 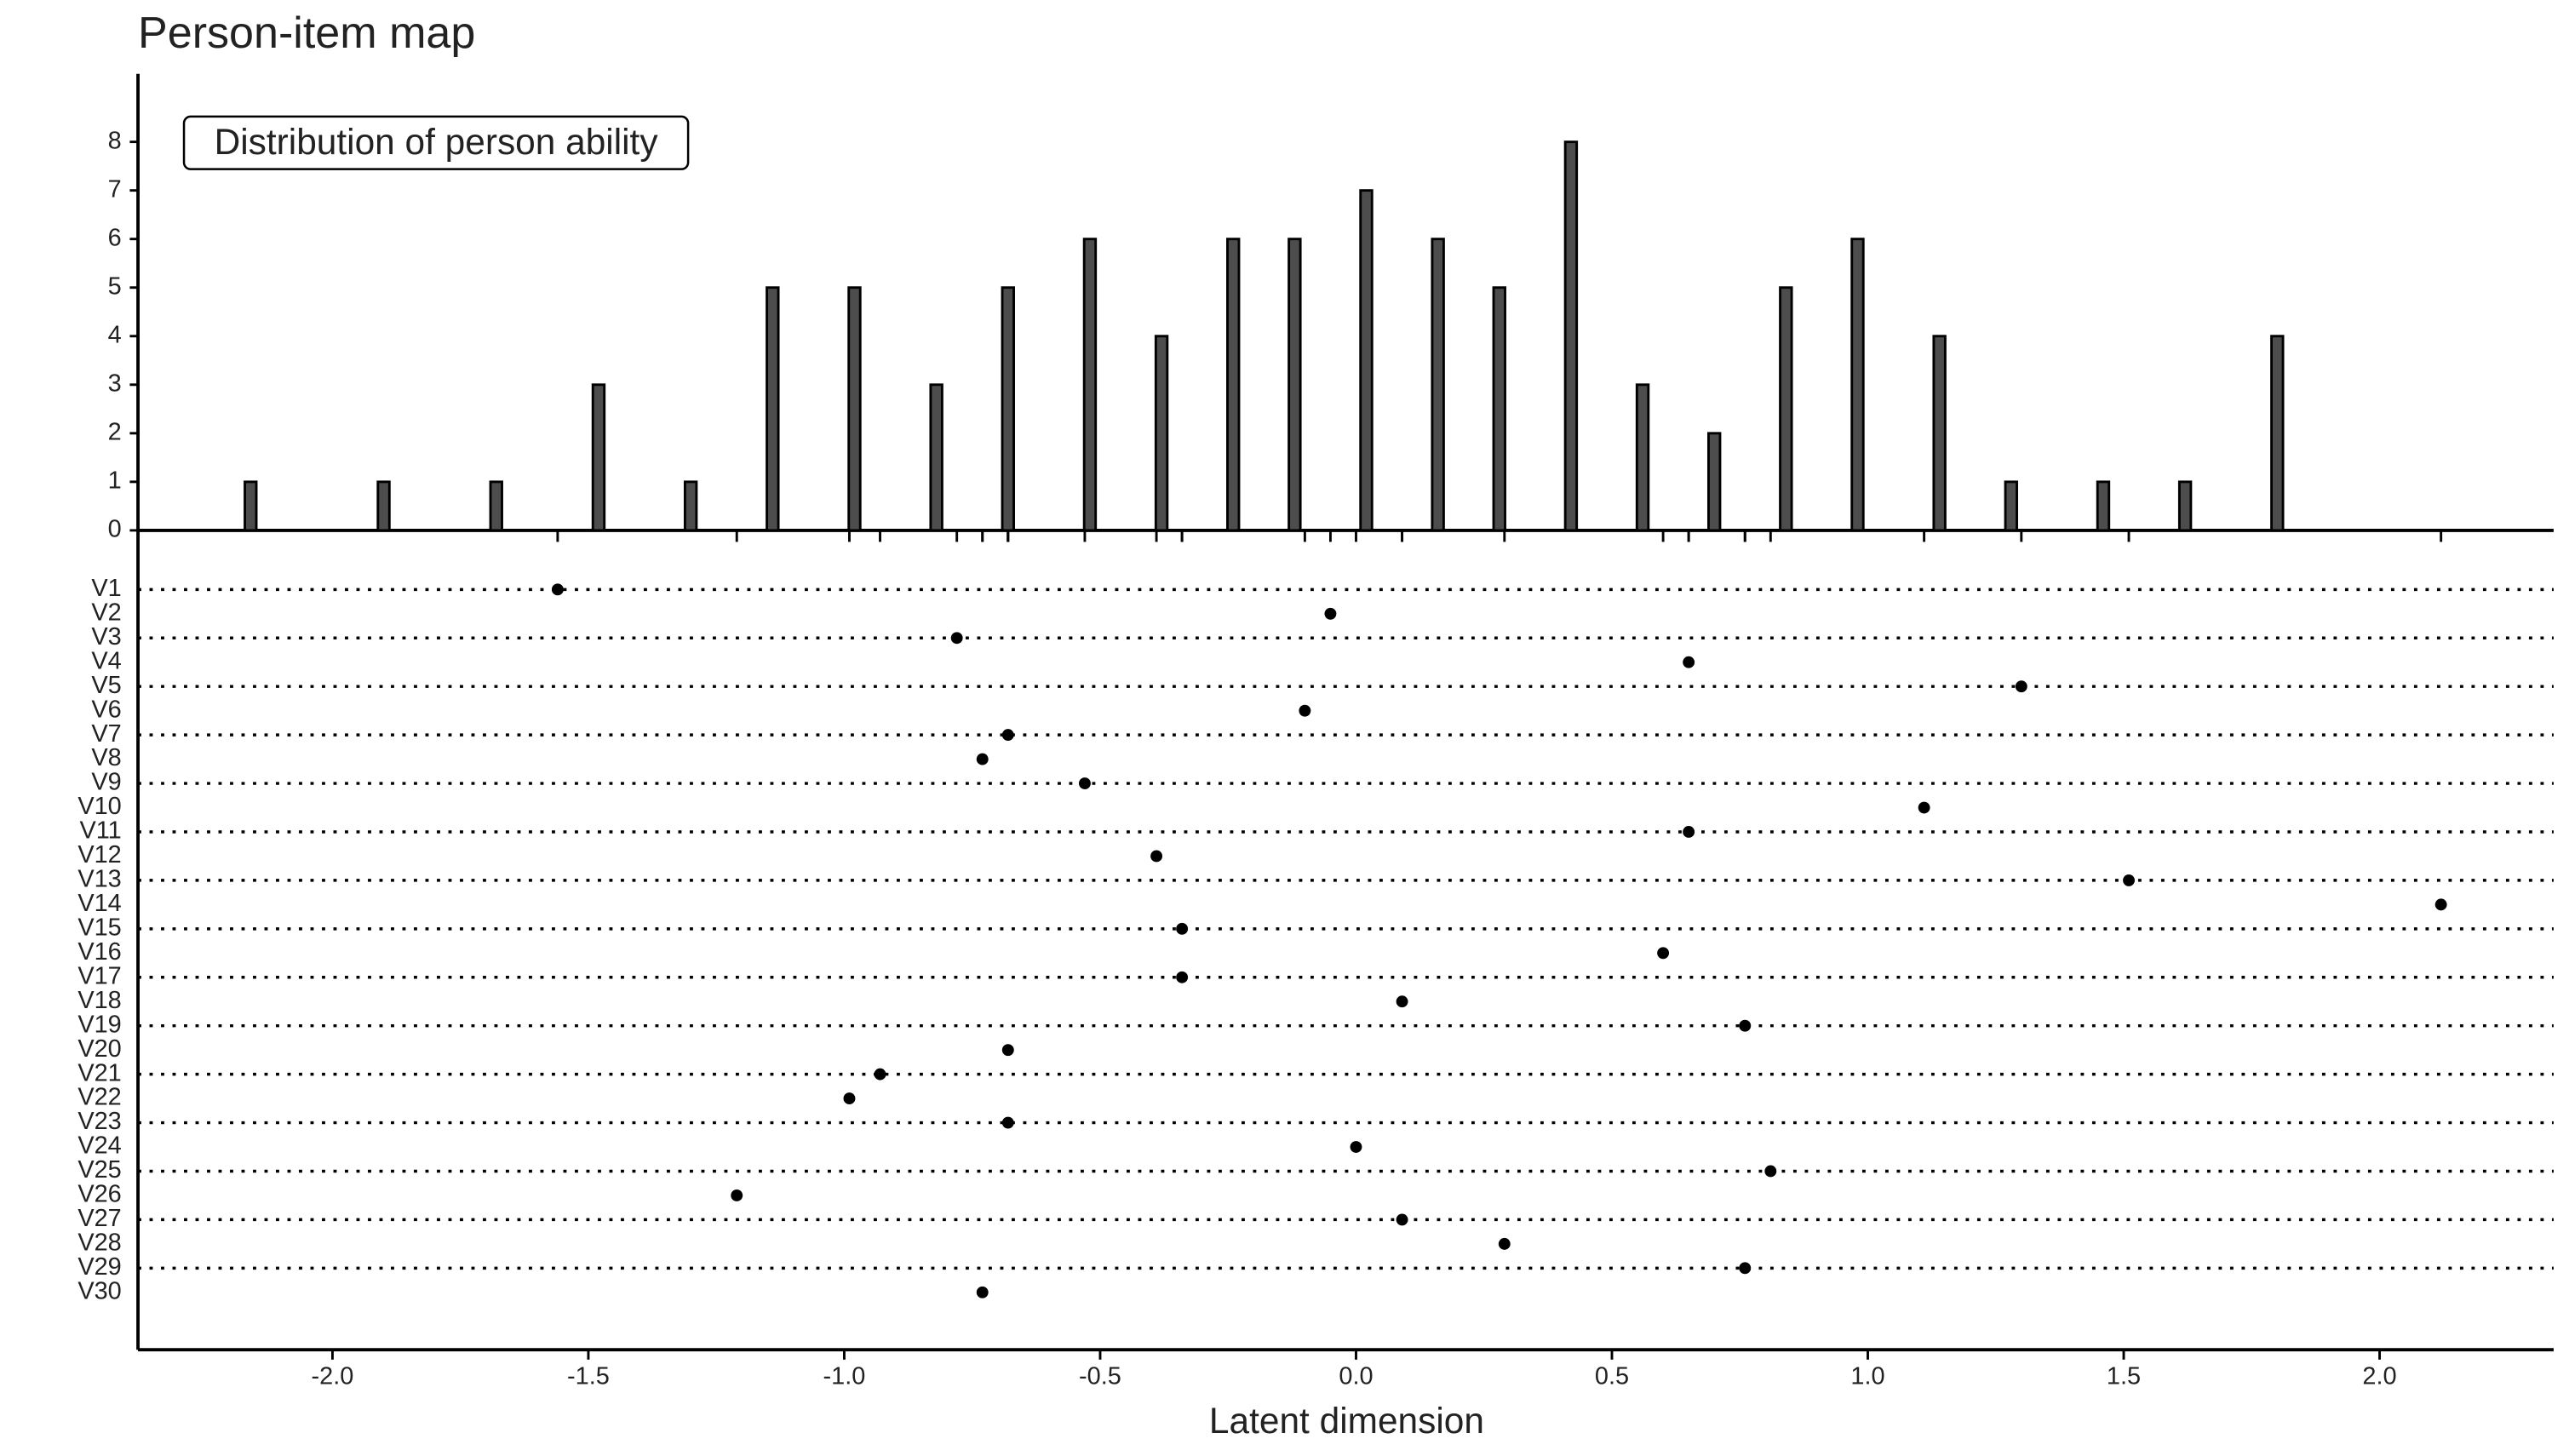 What do you see at coordinates (106, 612) in the screenshot?
I see `y-tick-label: V2` at bounding box center [106, 612].